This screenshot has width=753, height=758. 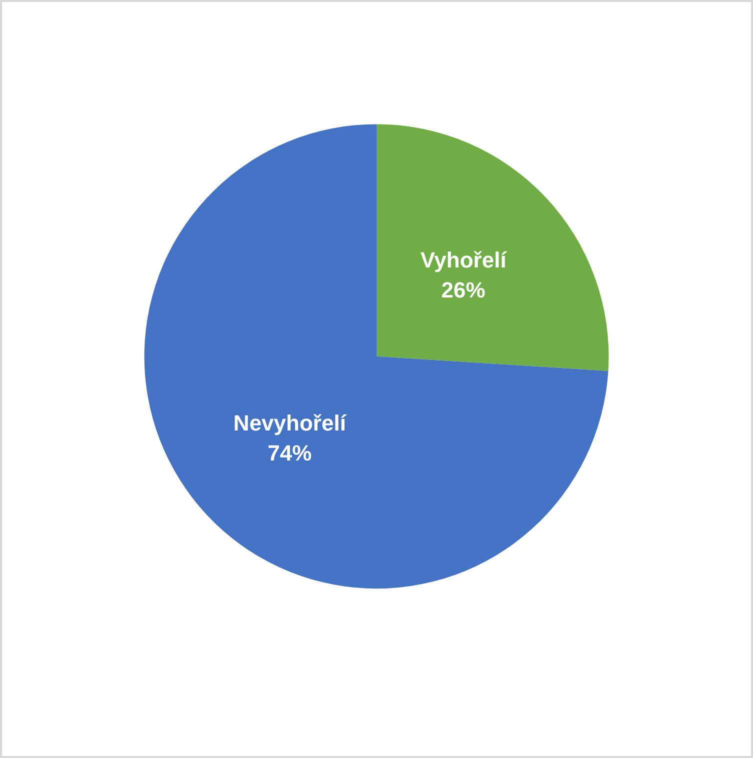 What do you see at coordinates (290, 423) in the screenshot?
I see `slice-label: Nevyhořelí` at bounding box center [290, 423].